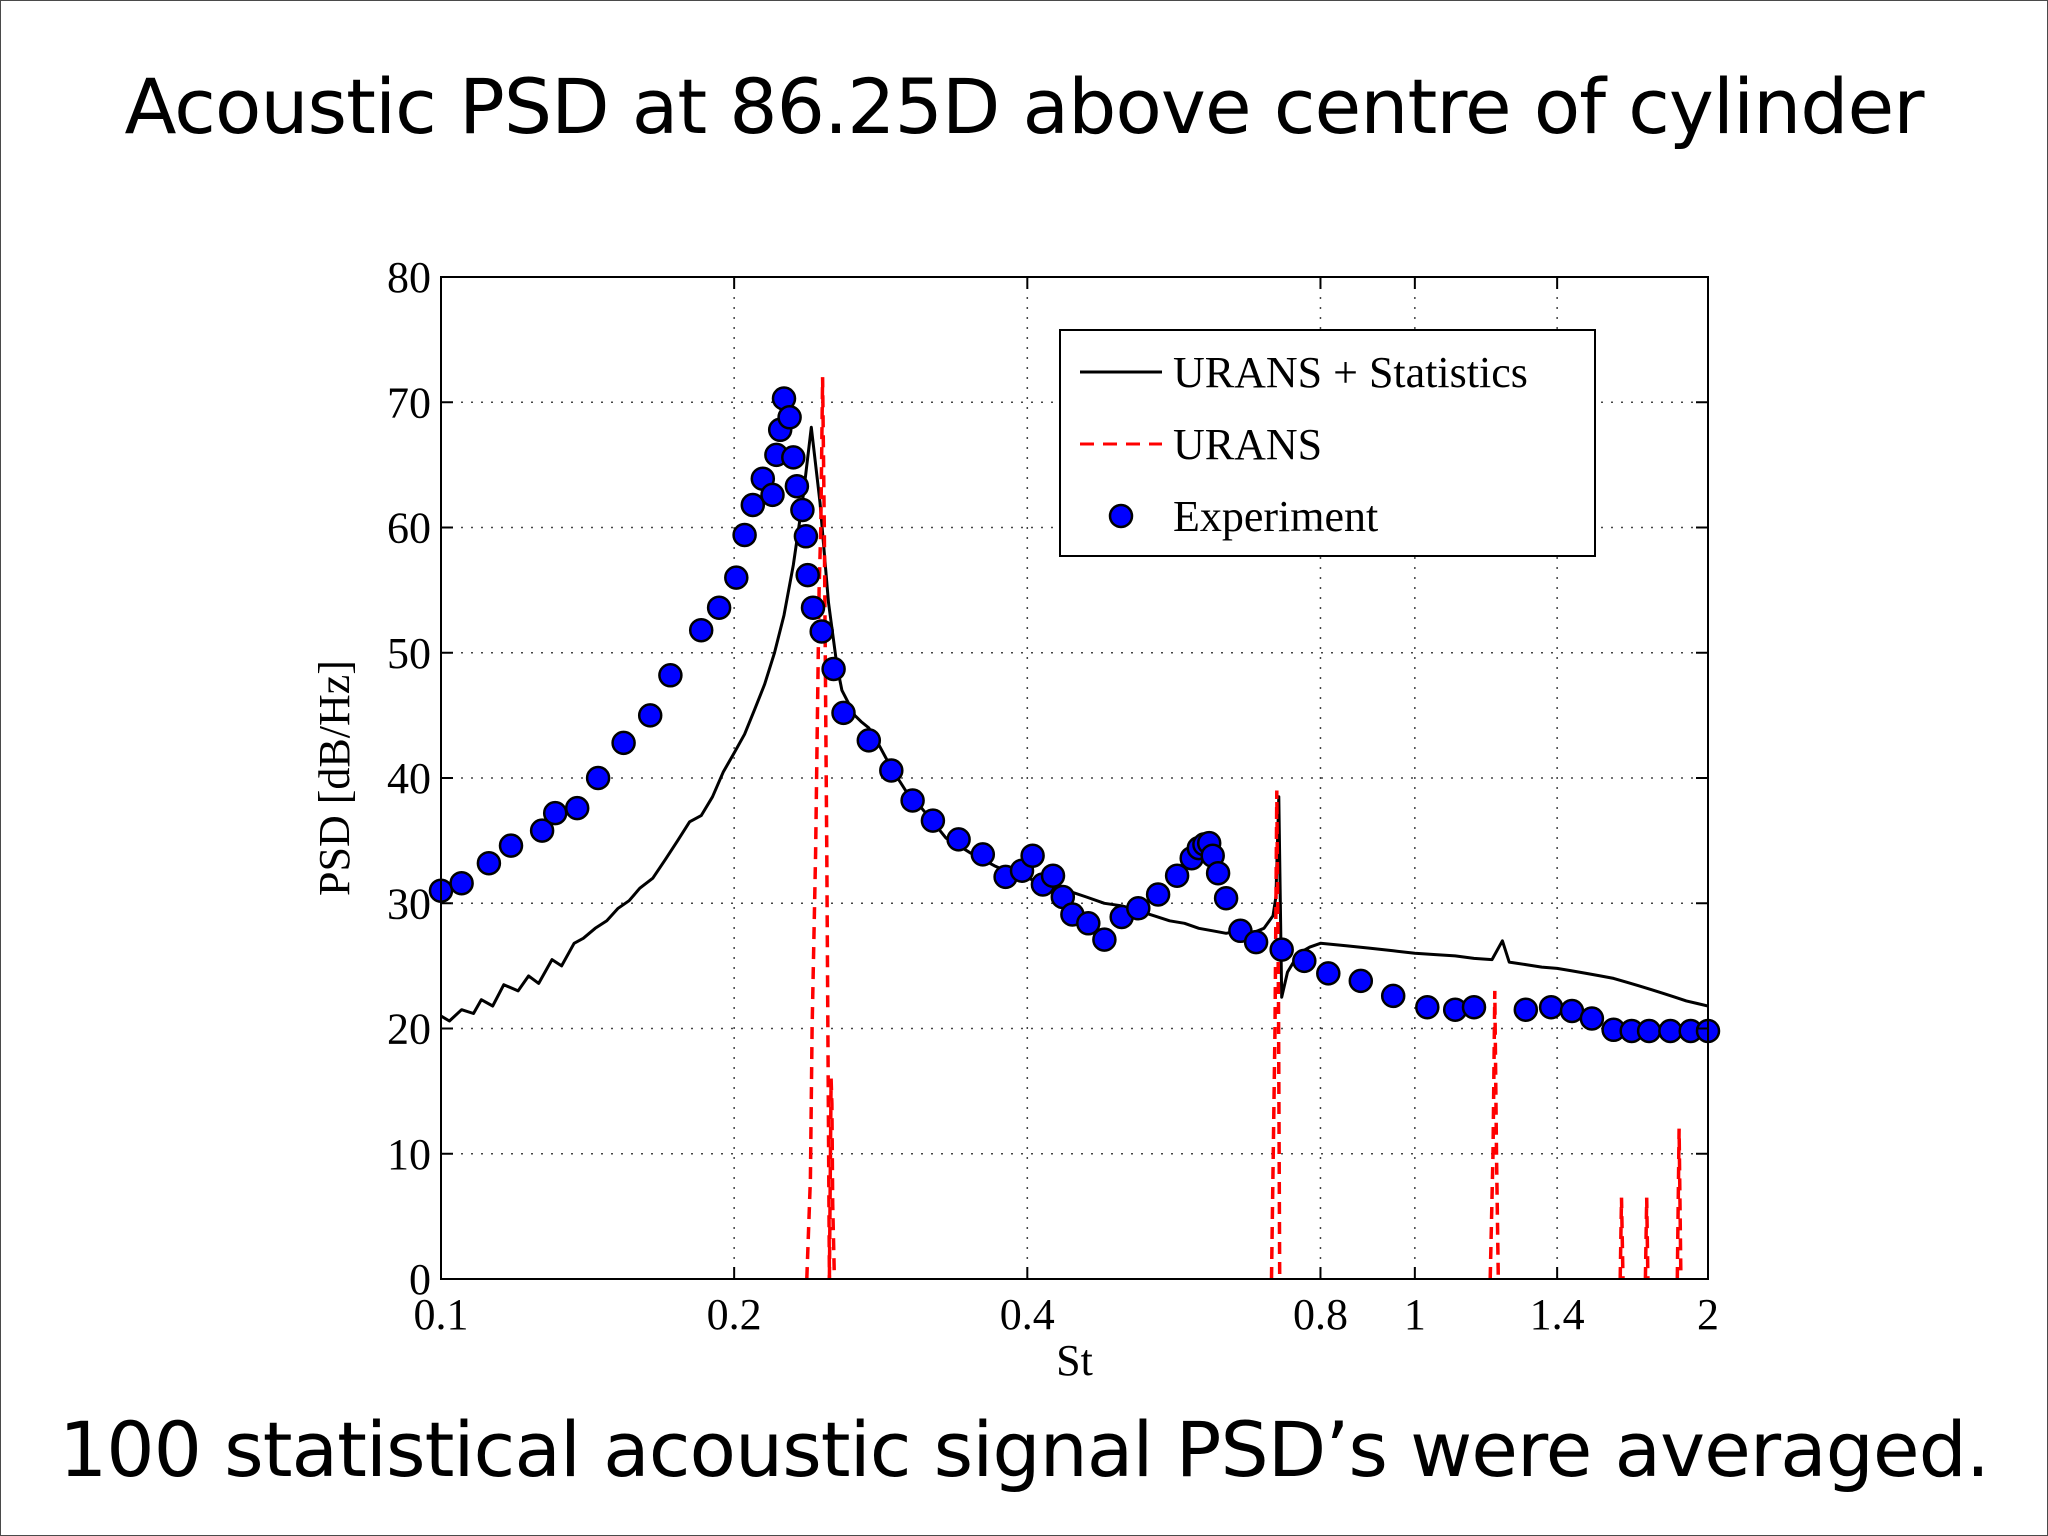  What do you see at coordinates (409, 1029) in the screenshot?
I see `y-tick-label: 20` at bounding box center [409, 1029].